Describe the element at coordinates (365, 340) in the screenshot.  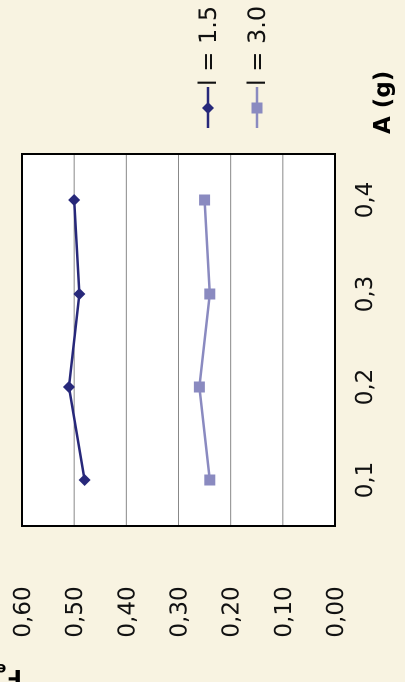
I see `x-tick-labels: 0,1 0,2 0,3 0,4` at that location.